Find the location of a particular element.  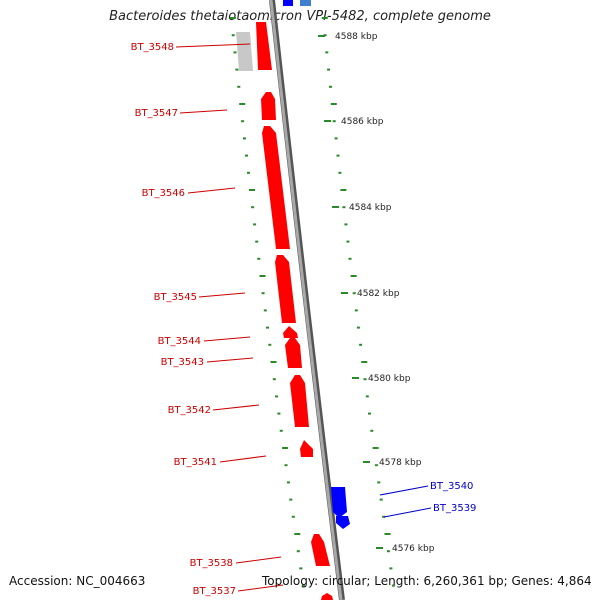

scale-label: 4580 kbp is located at coordinates (389, 379).